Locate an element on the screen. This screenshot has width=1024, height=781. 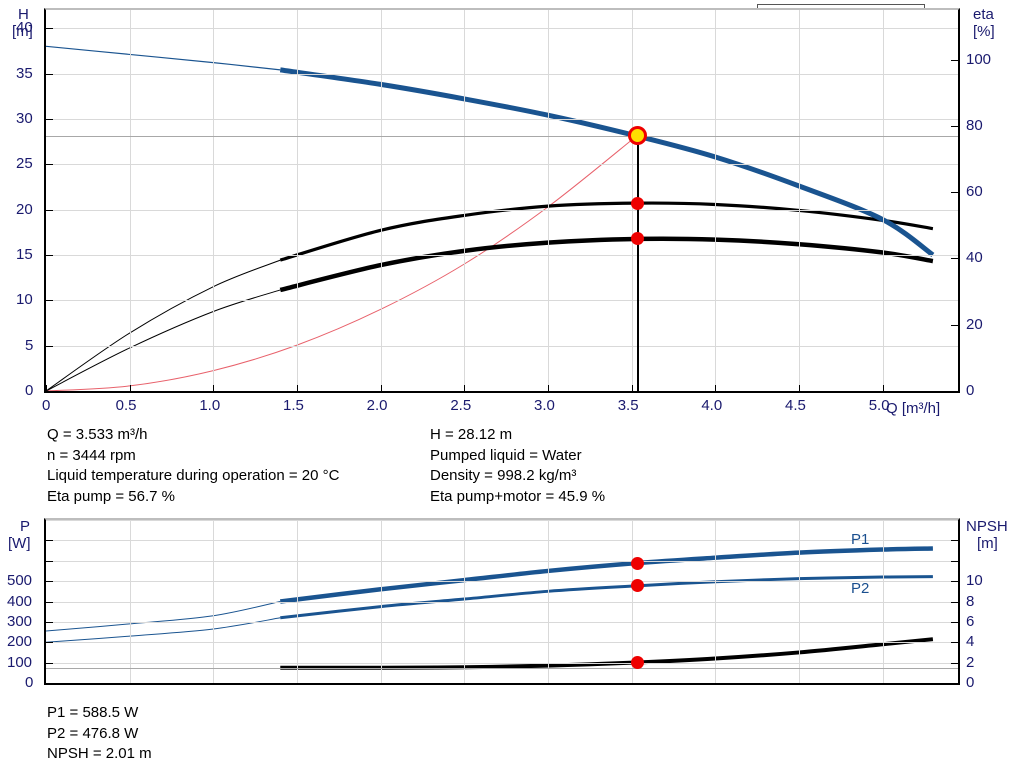
y2-tick-label: 40 is located at coordinates (974, 258).